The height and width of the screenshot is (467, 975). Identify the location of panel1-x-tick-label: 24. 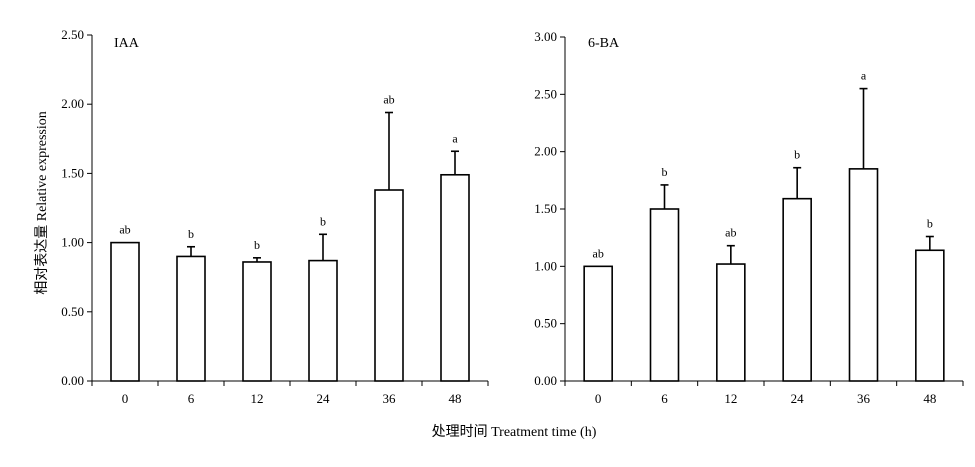
(324, 398).